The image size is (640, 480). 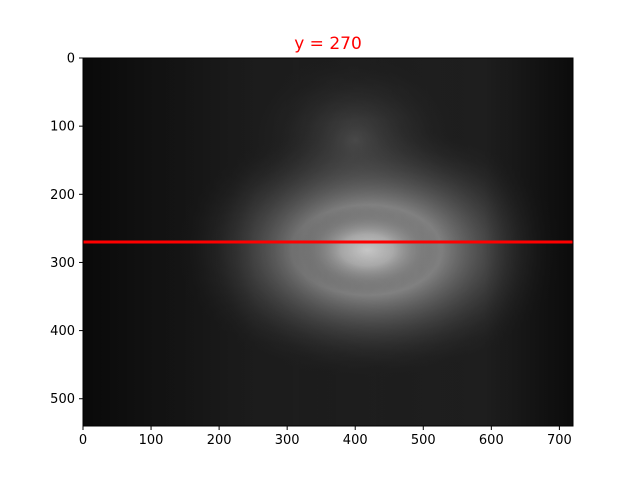 I want to click on x-tick-label: 0, so click(x=83, y=440).